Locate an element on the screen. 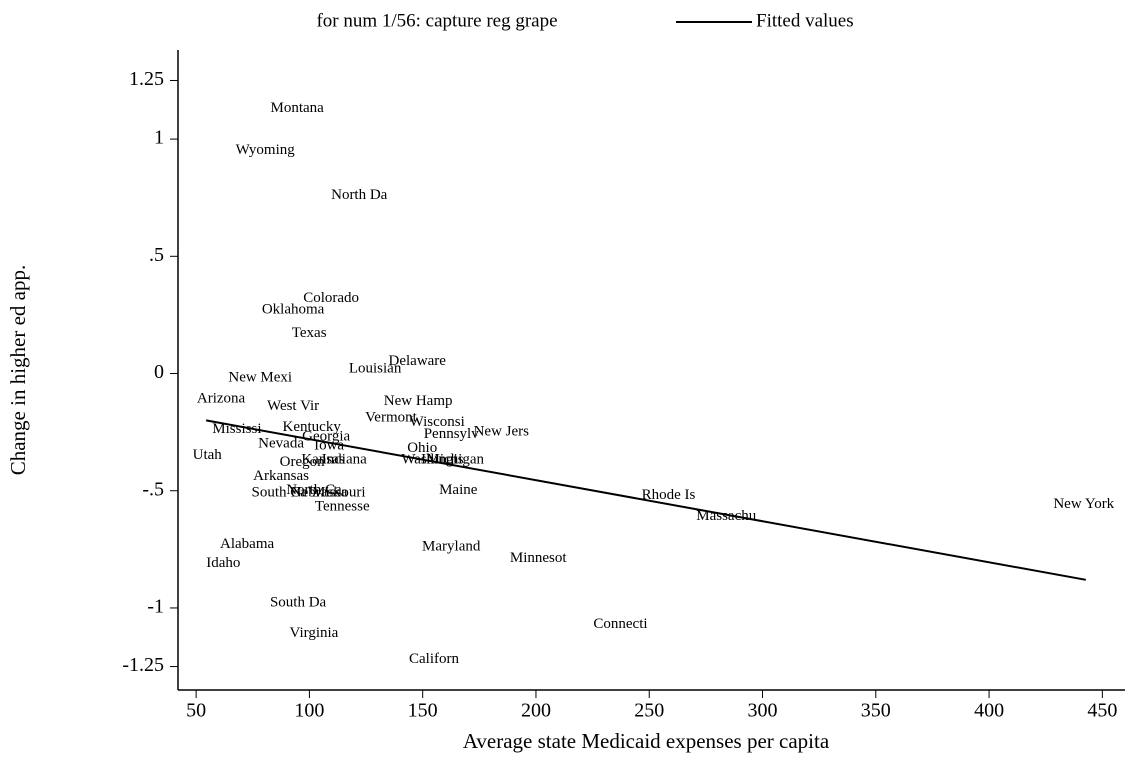 Image resolution: width=1130 pixels, height=760 pixels. y-tick-label: 0 is located at coordinates (159, 372).